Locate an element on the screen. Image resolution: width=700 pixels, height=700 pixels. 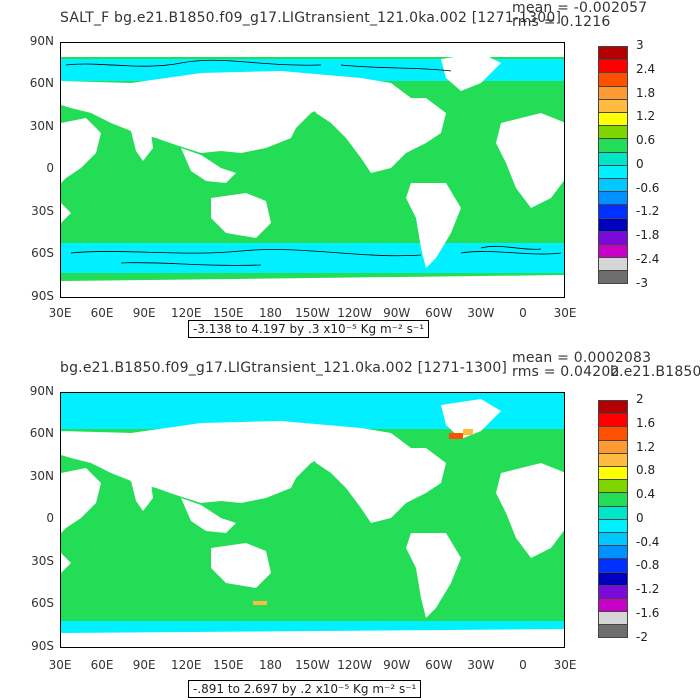
greenland-land is located at coordinates (471, 419).